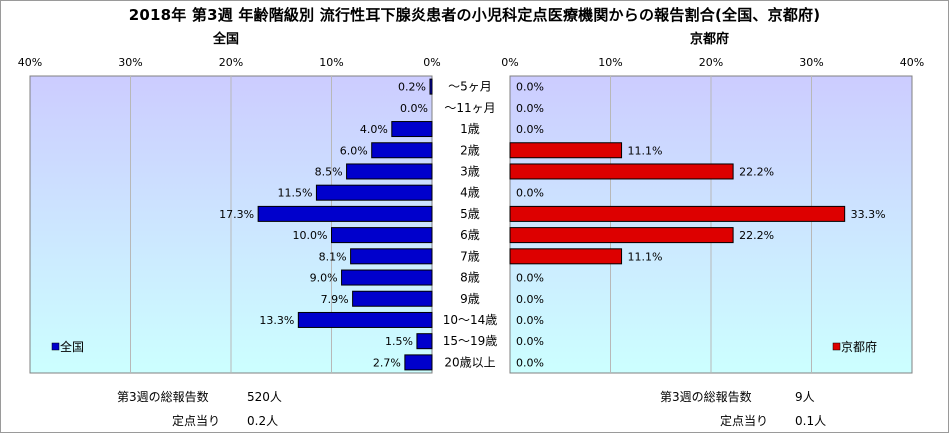  I want to click on kyoto-total-label: 第3週の総報告数, so click(706, 397).